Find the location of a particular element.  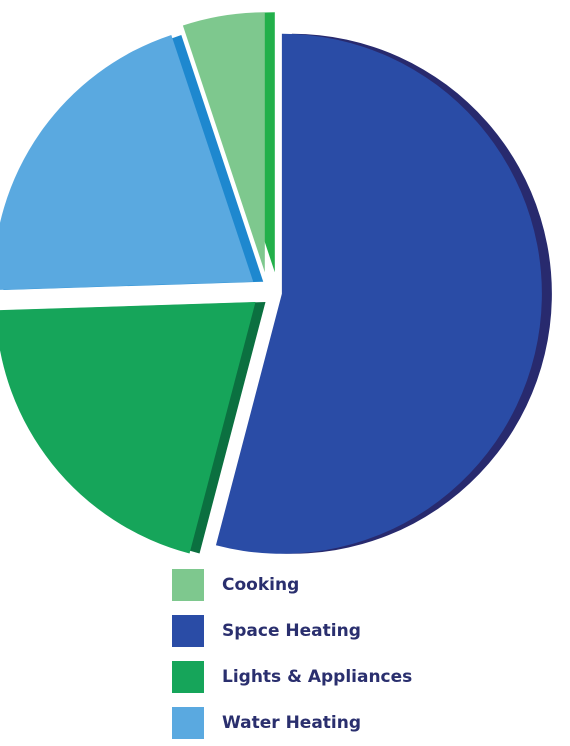

legend-item-water-heating: Water Heating is located at coordinates (292, 723).